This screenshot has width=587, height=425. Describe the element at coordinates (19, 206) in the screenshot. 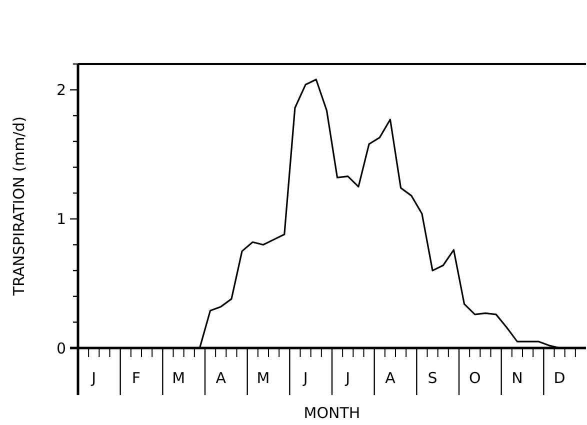

I see `y-axis-title: TRANSPIRATION (mm/d)` at that location.